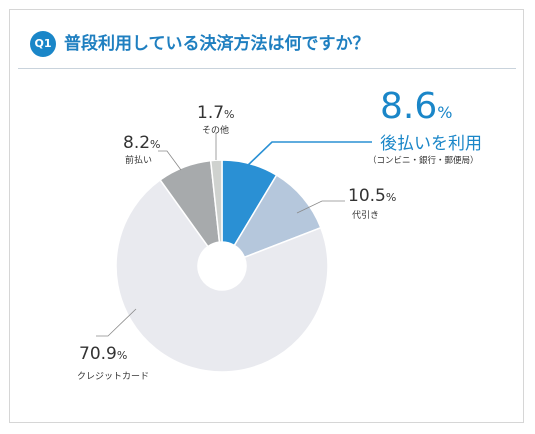 The height and width of the screenshot is (434, 535). What do you see at coordinates (137, 143) in the screenshot?
I see `pct-maebarai: 8.2` at bounding box center [137, 143].